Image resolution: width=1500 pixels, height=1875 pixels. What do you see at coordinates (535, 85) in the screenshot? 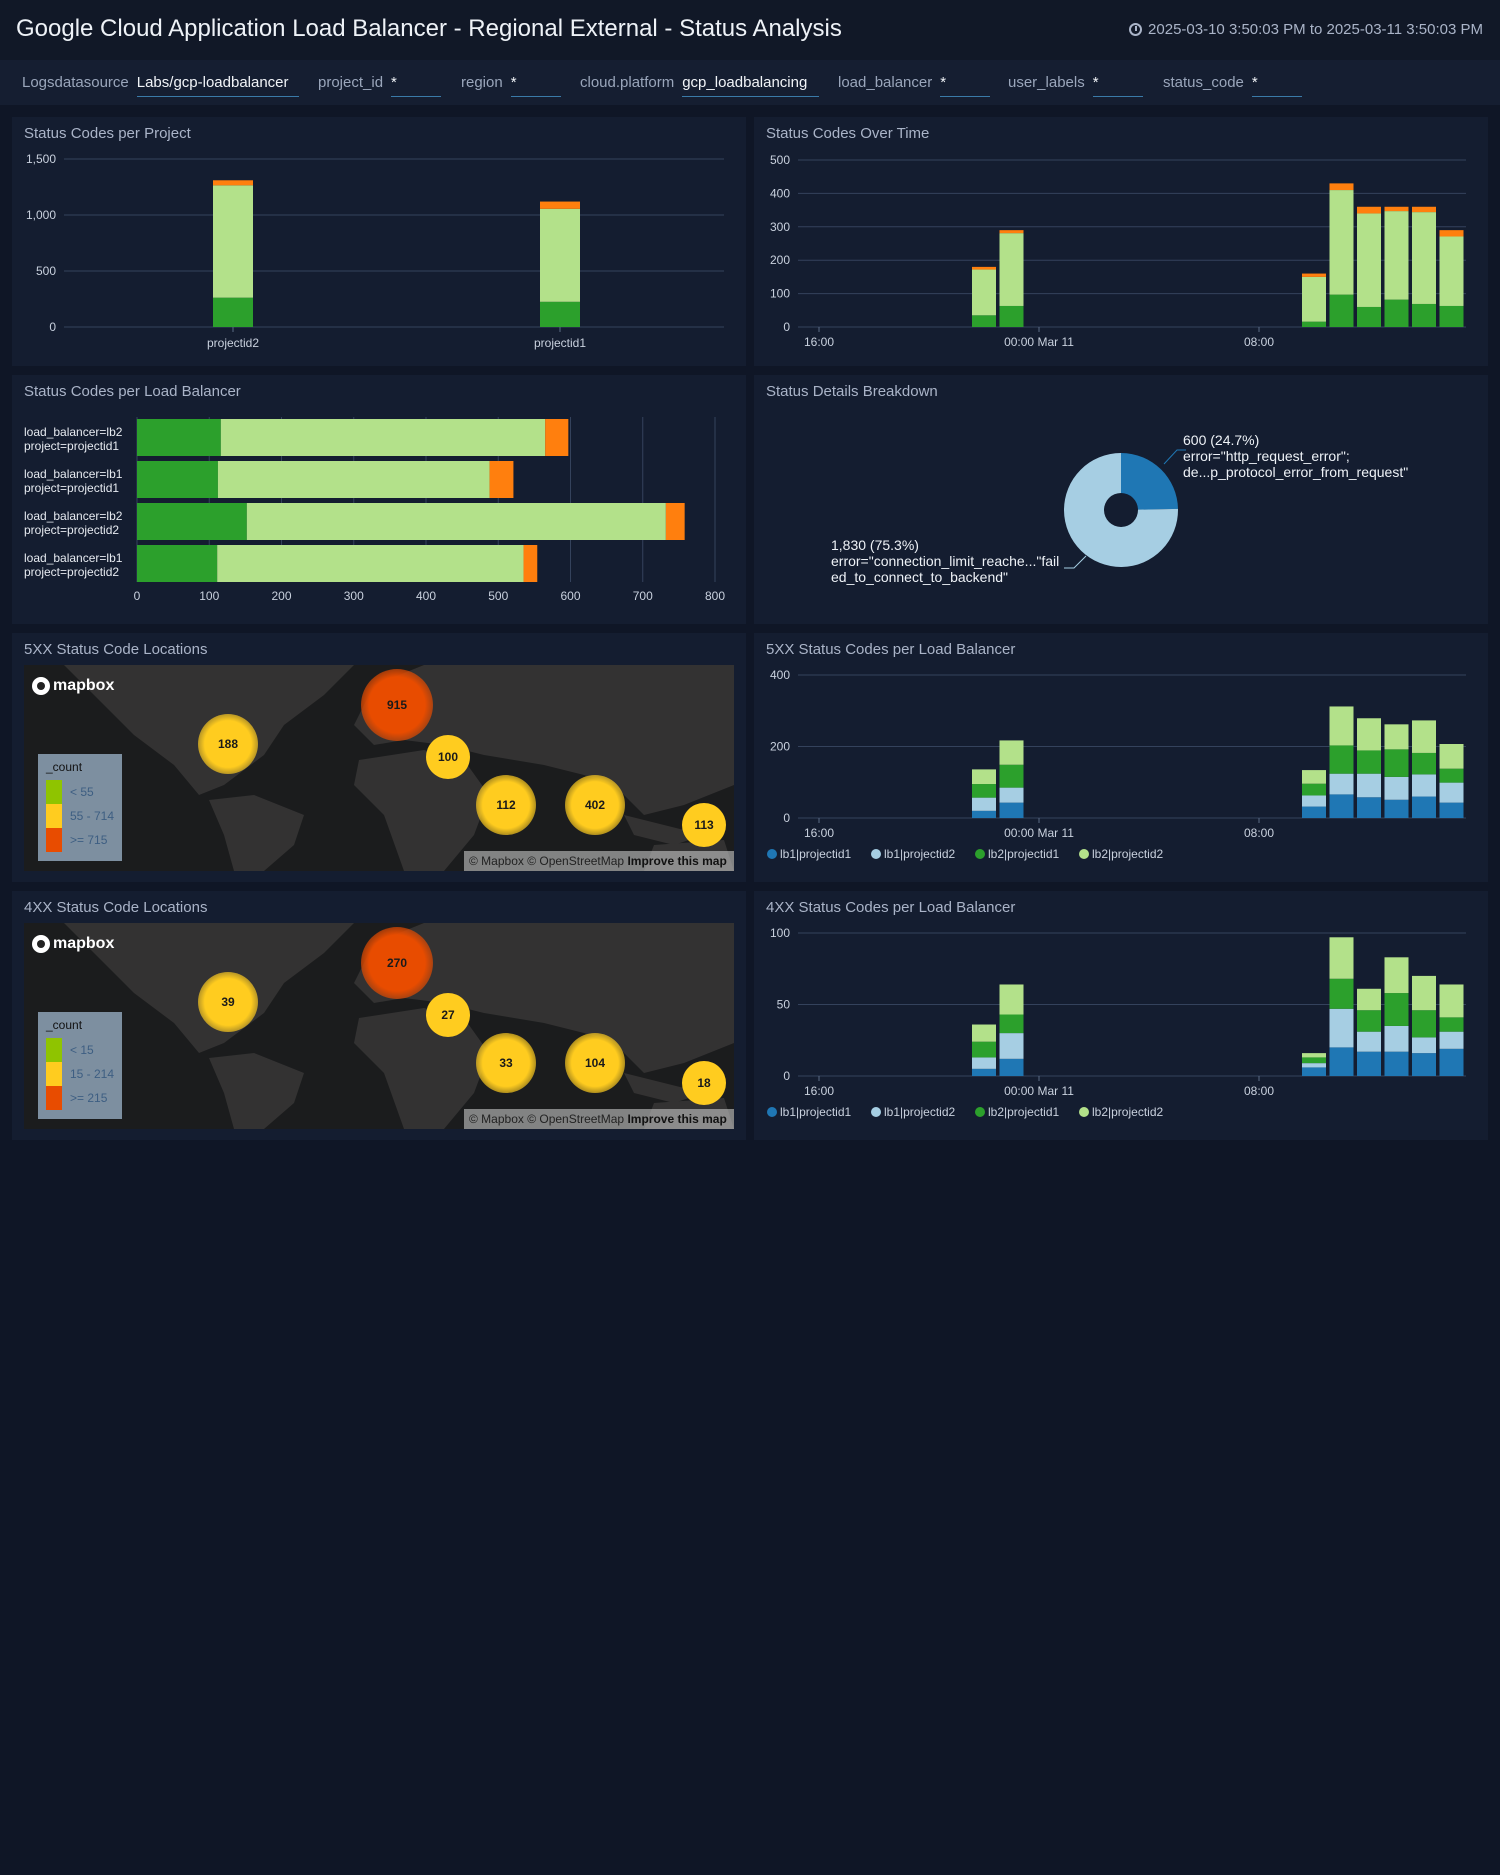
I see `filter-region: *` at bounding box center [535, 85].